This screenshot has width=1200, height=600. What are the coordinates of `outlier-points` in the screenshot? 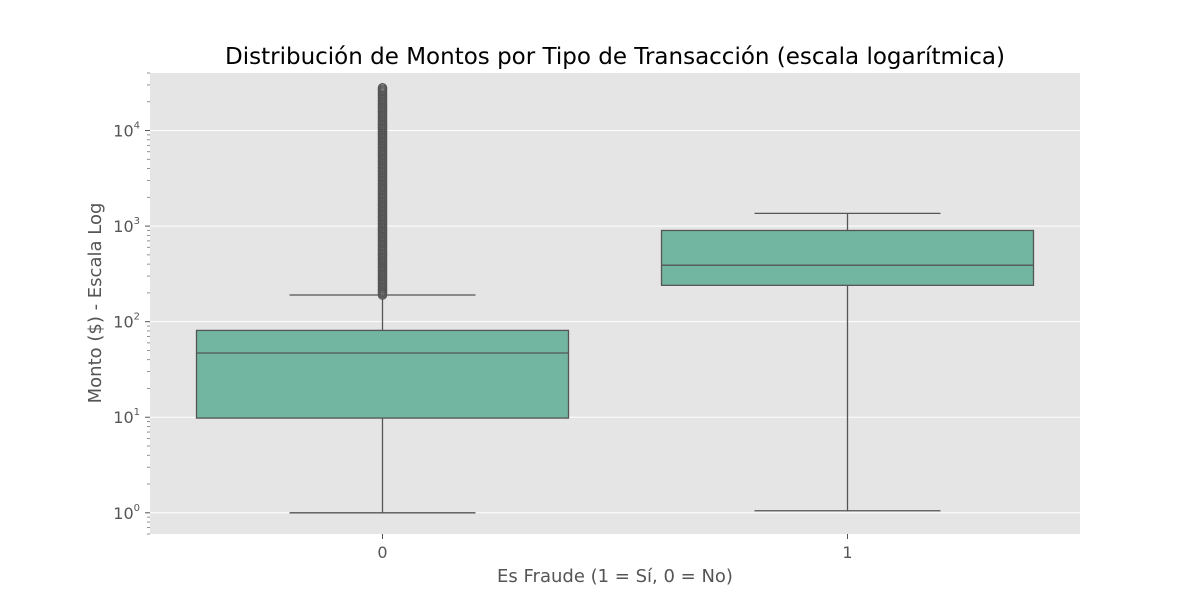 It's located at (382, 191).